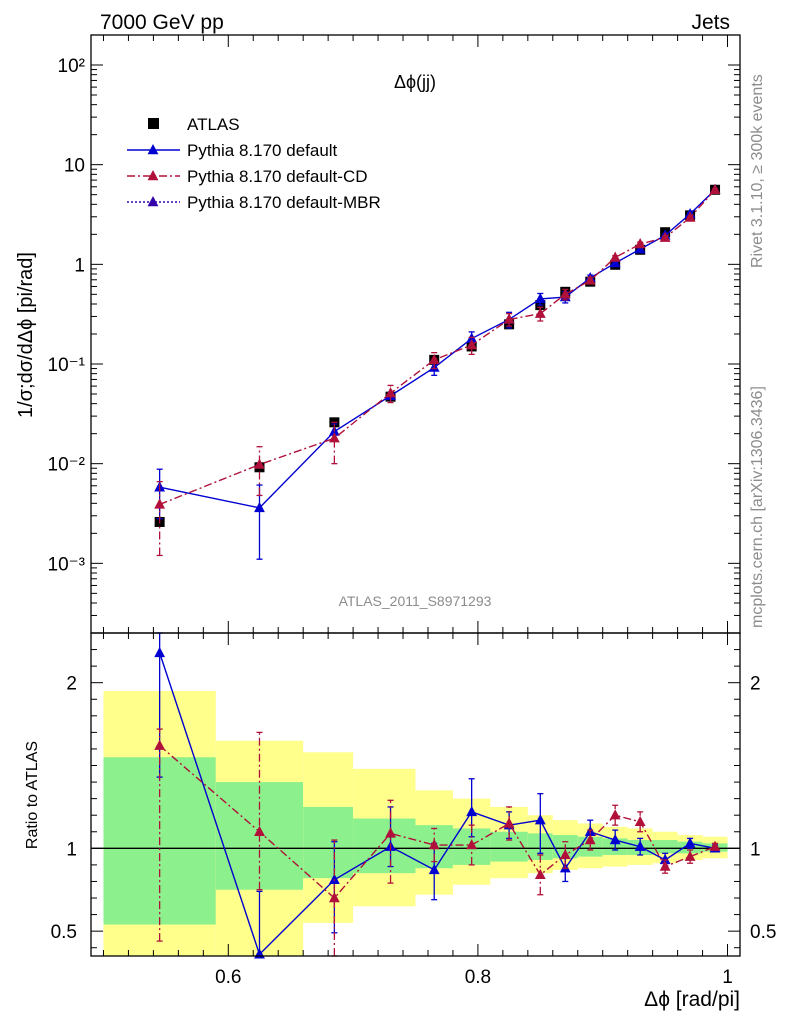 This screenshot has height=1024, width=786. What do you see at coordinates (71, 66) in the screenshot?
I see `y-tick-label: 10²` at bounding box center [71, 66].